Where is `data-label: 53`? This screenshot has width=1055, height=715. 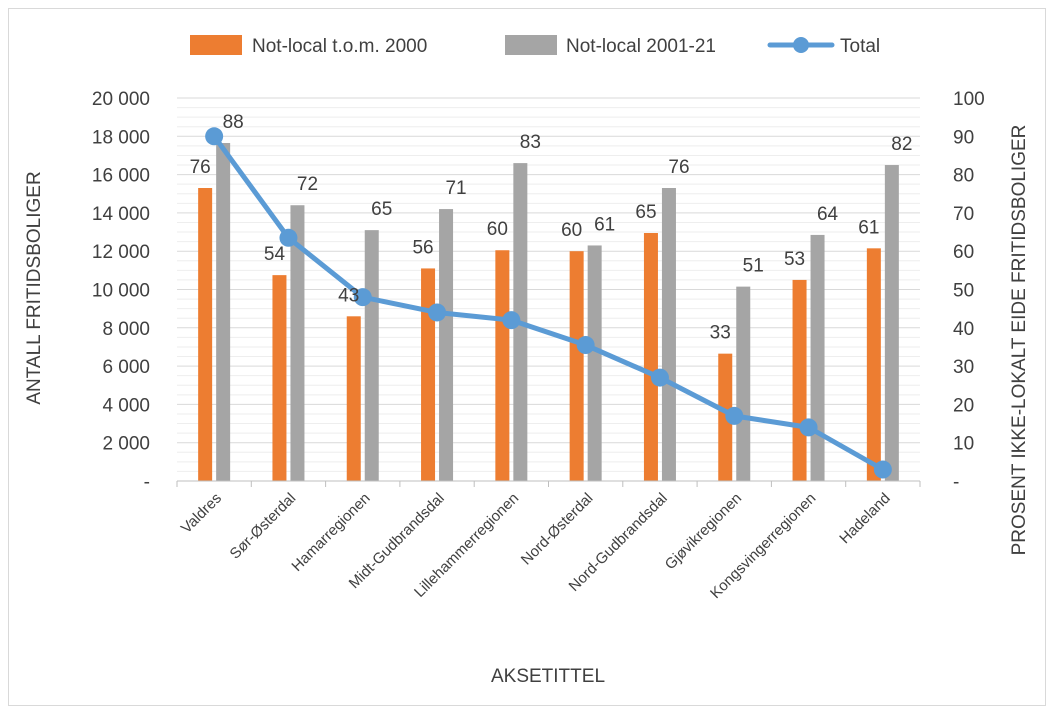 data-label: 53 is located at coordinates (794, 259).